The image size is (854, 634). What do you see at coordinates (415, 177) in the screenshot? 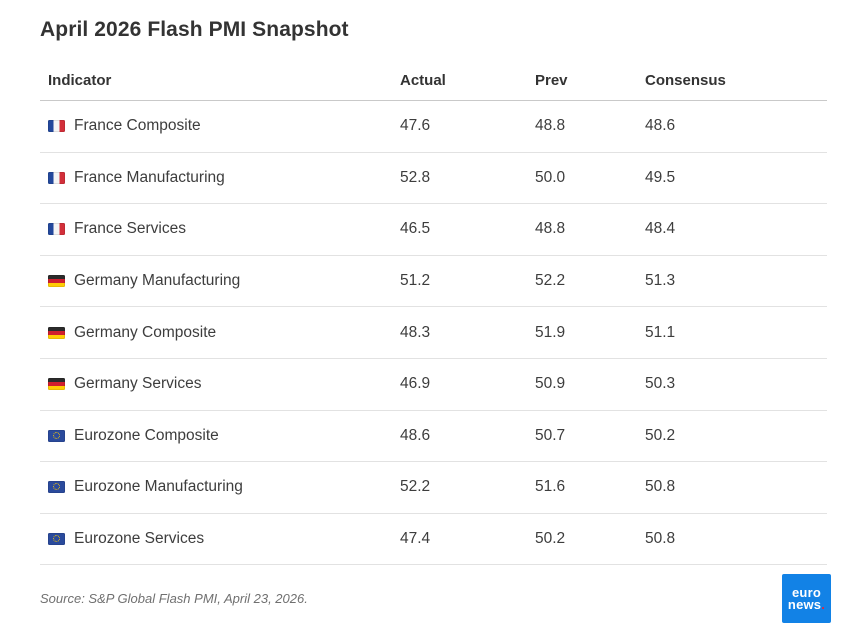
I see `actual-value: 52.8` at bounding box center [415, 177].